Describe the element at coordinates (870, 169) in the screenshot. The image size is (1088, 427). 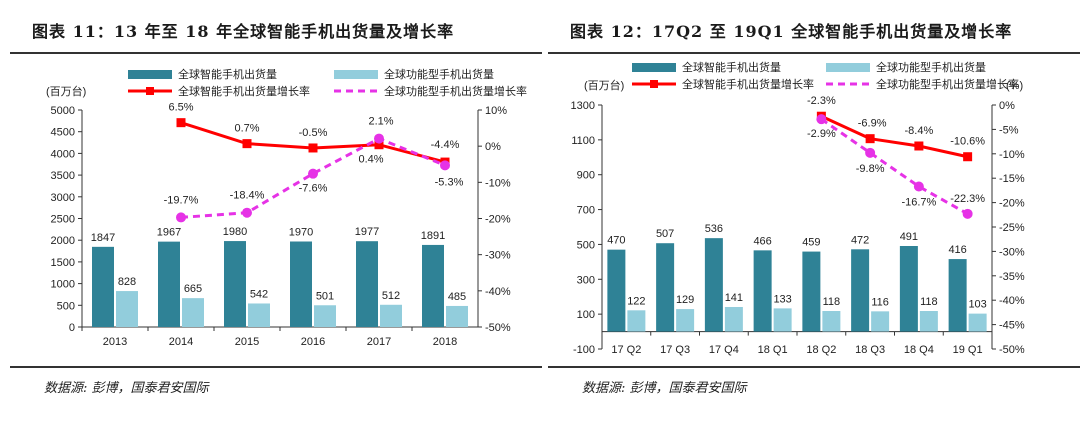
I see `growth-value-label: -9.8%` at that location.